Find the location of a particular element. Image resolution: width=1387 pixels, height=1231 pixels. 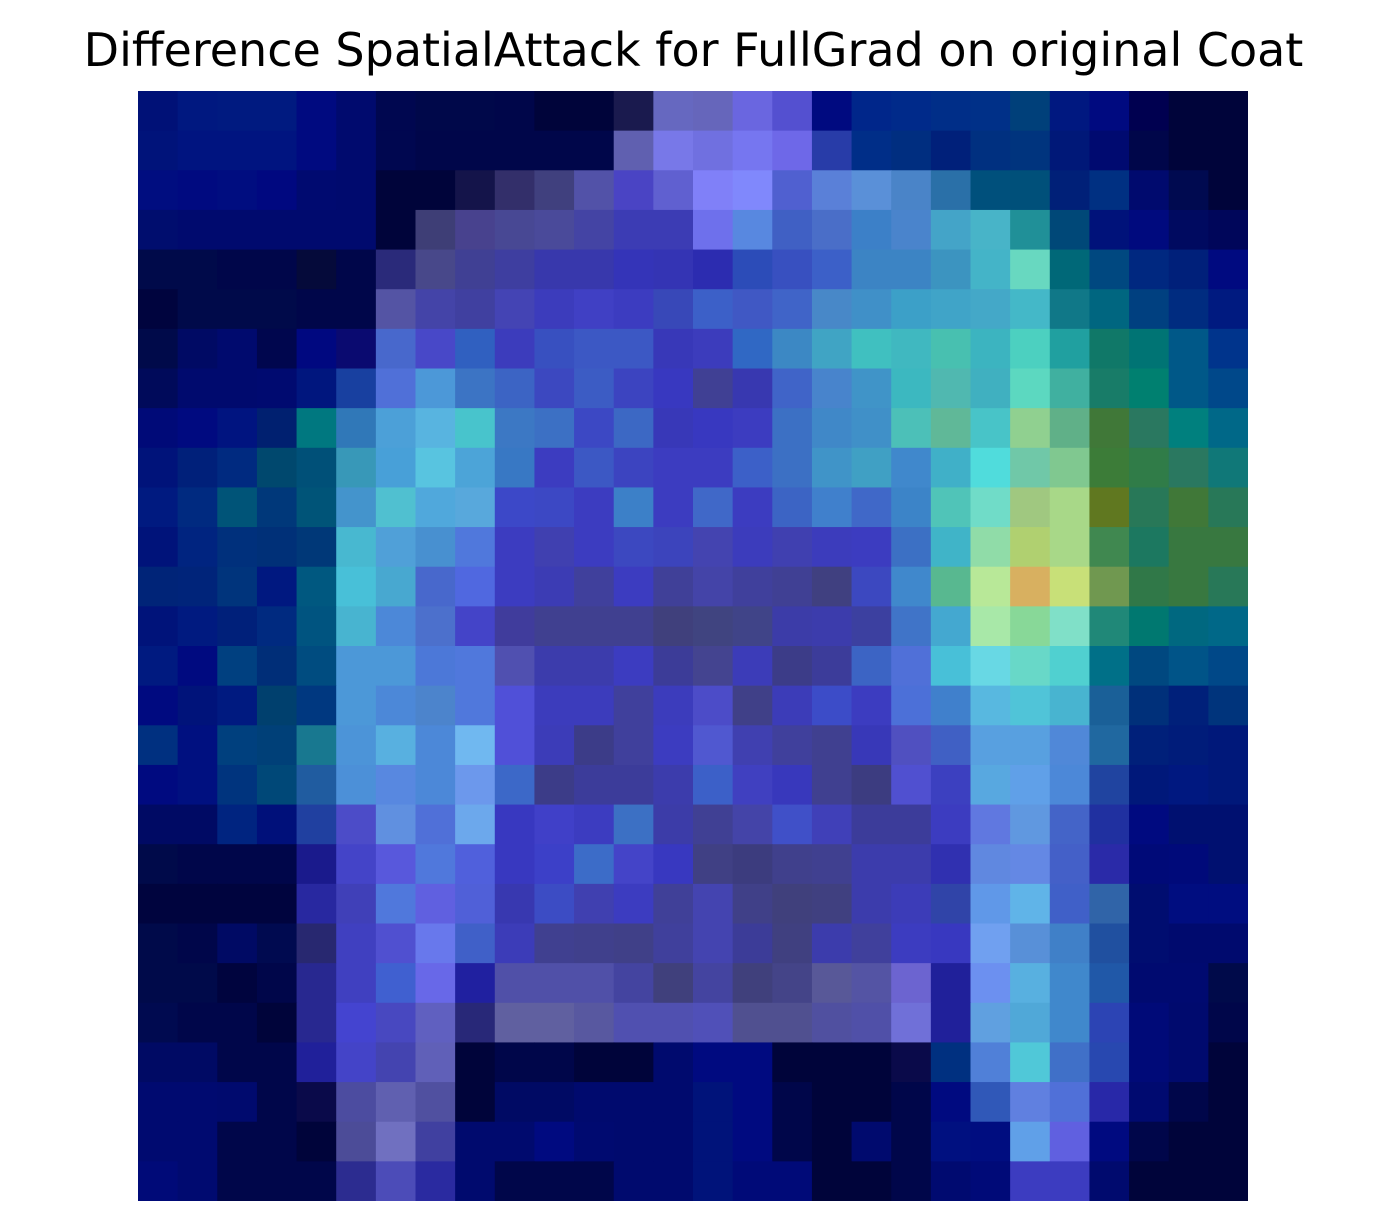

heatmap-cell-r16-c23 is located at coordinates (1070, 745).